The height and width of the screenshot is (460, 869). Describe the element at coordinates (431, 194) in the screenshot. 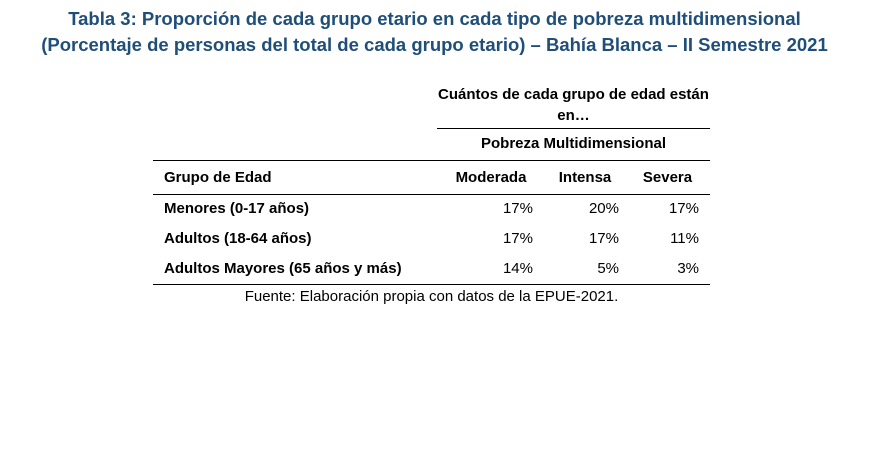

I see `header-bottom-rule` at that location.